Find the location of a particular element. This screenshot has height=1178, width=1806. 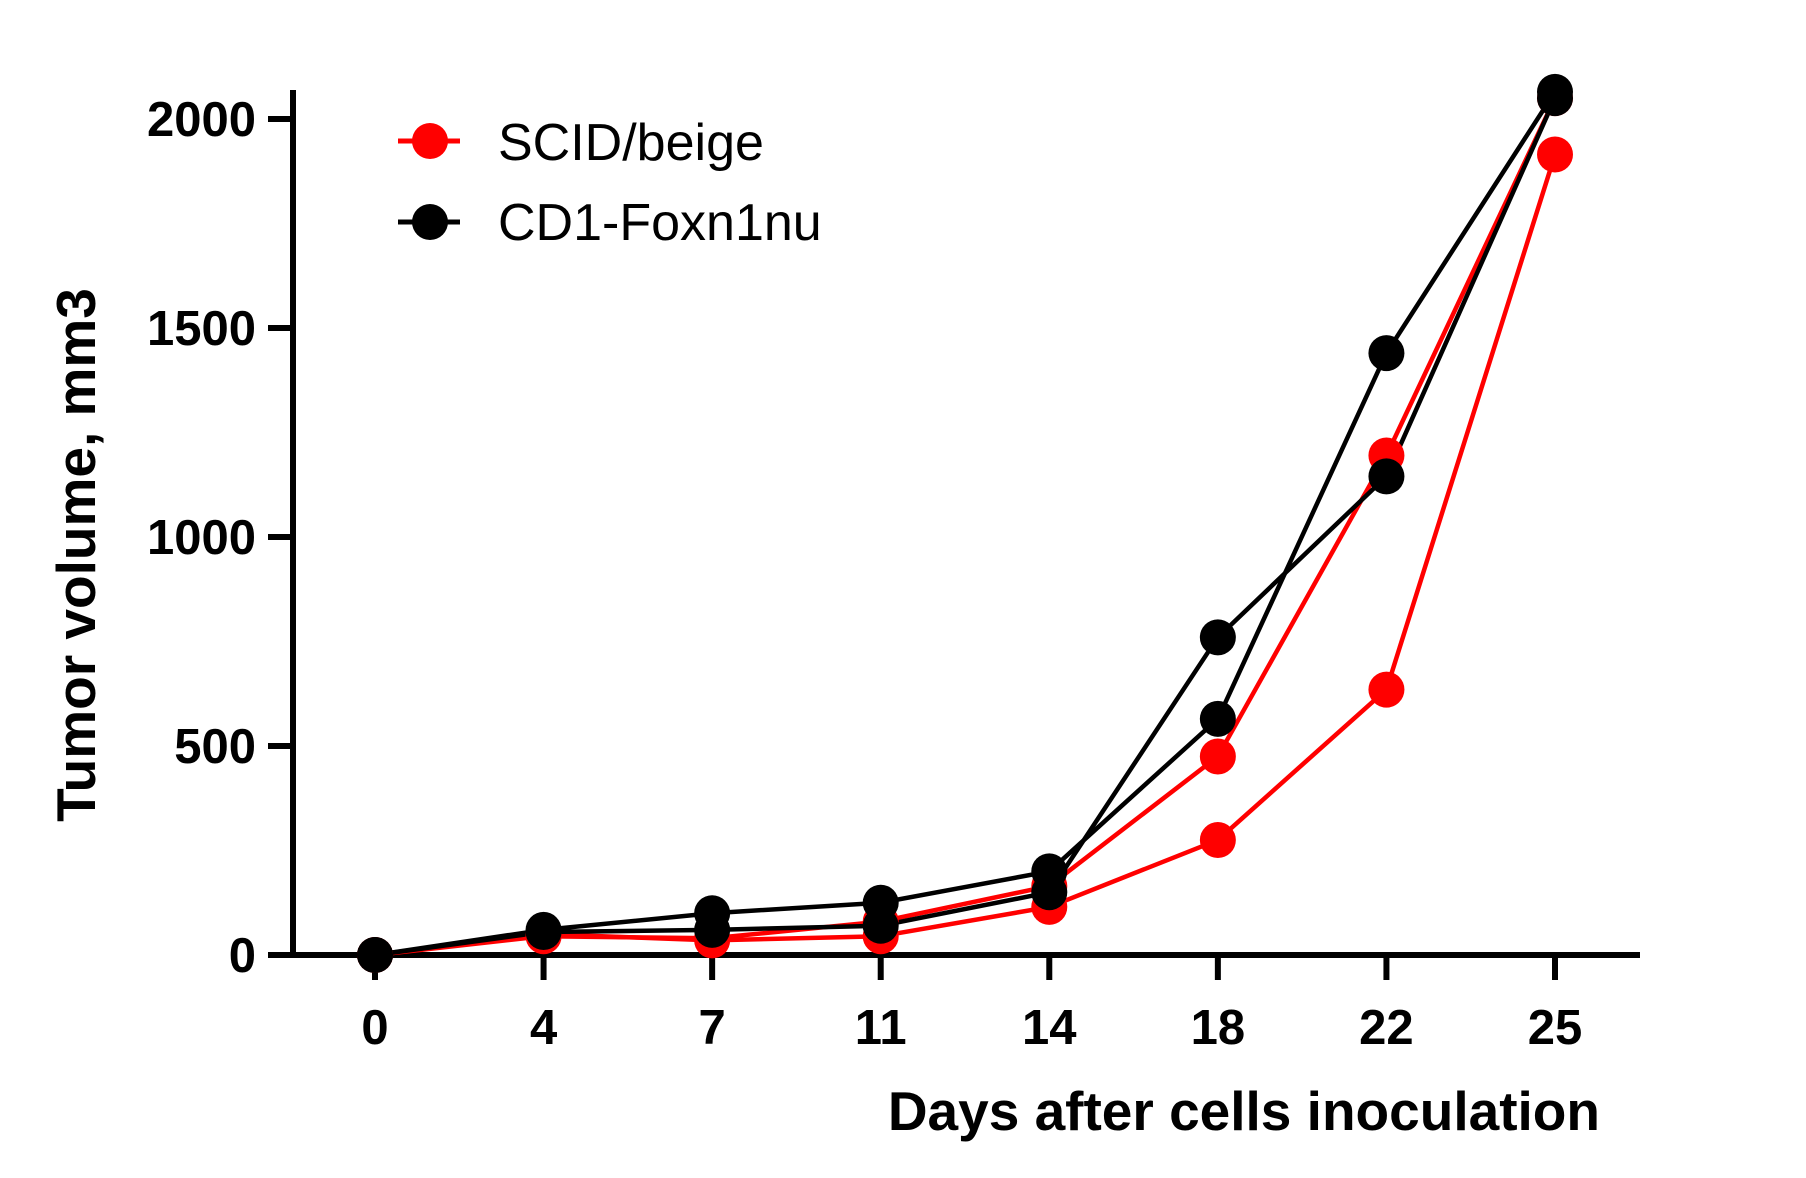

legend-item-cd1-foxn1nu: CD1-Foxn1nu is located at coordinates (610, 223).